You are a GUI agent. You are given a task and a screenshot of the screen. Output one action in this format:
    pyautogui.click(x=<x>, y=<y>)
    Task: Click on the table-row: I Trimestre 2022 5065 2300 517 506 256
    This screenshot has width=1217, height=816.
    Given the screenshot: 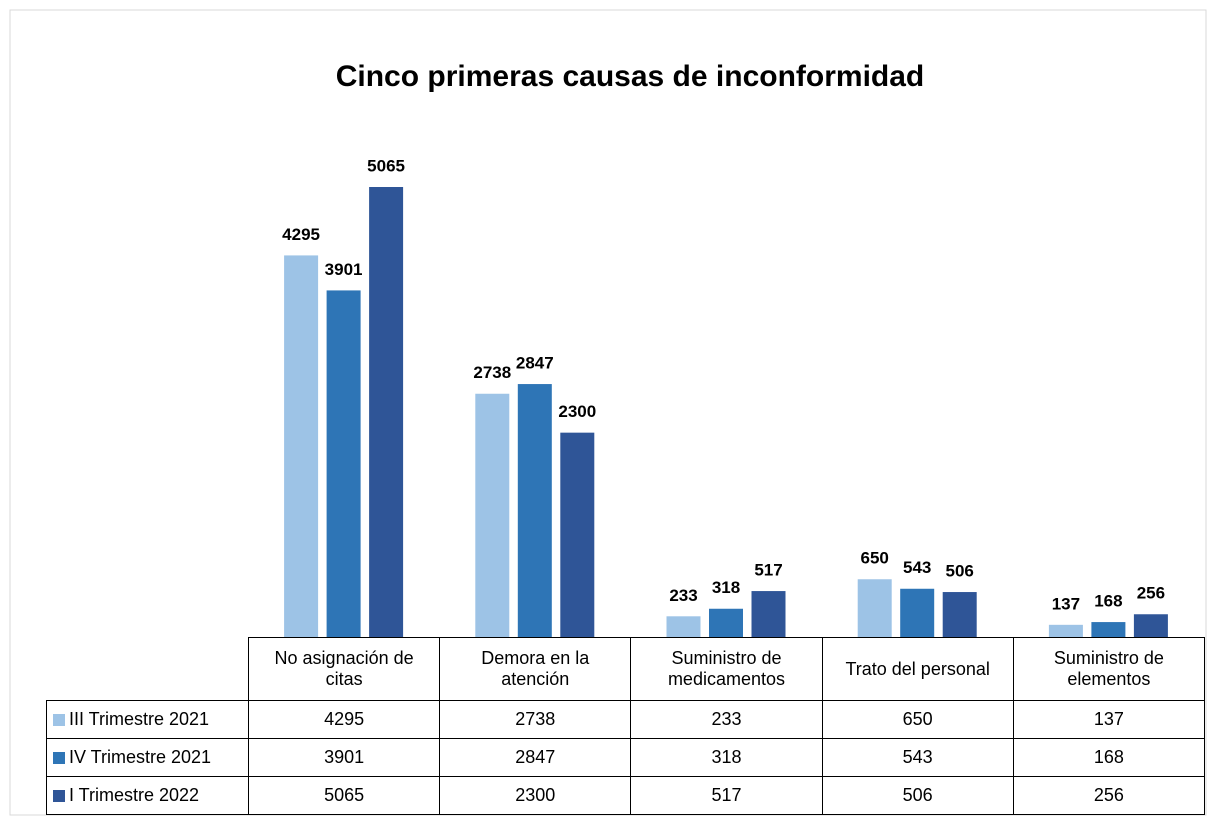 What is the action you would take?
    pyautogui.click(x=625, y=795)
    